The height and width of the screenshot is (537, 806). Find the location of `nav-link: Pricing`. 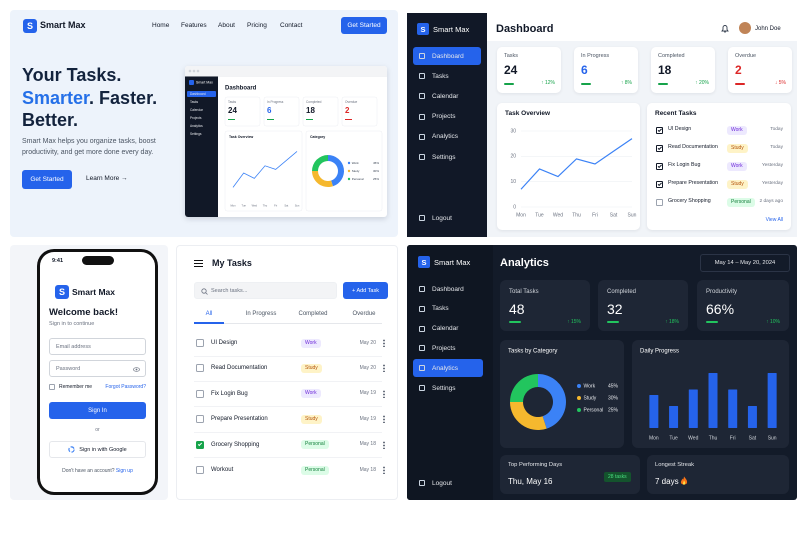

nav-link: Pricing is located at coordinates (257, 25).